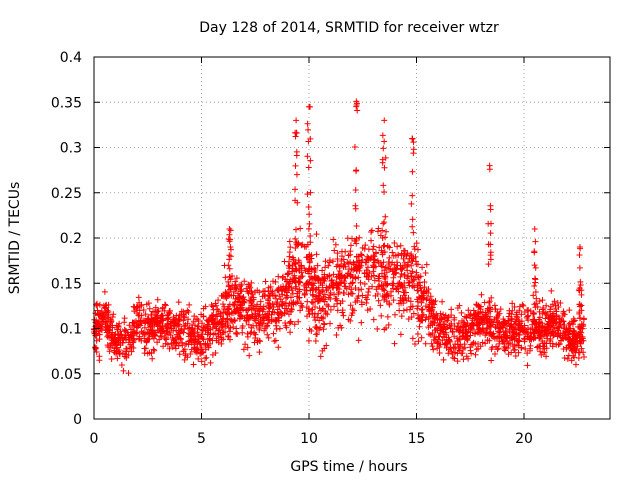 This screenshot has height=480, width=640. Describe the element at coordinates (66, 284) in the screenshot. I see `y-tick-label-3: 0.15` at that location.